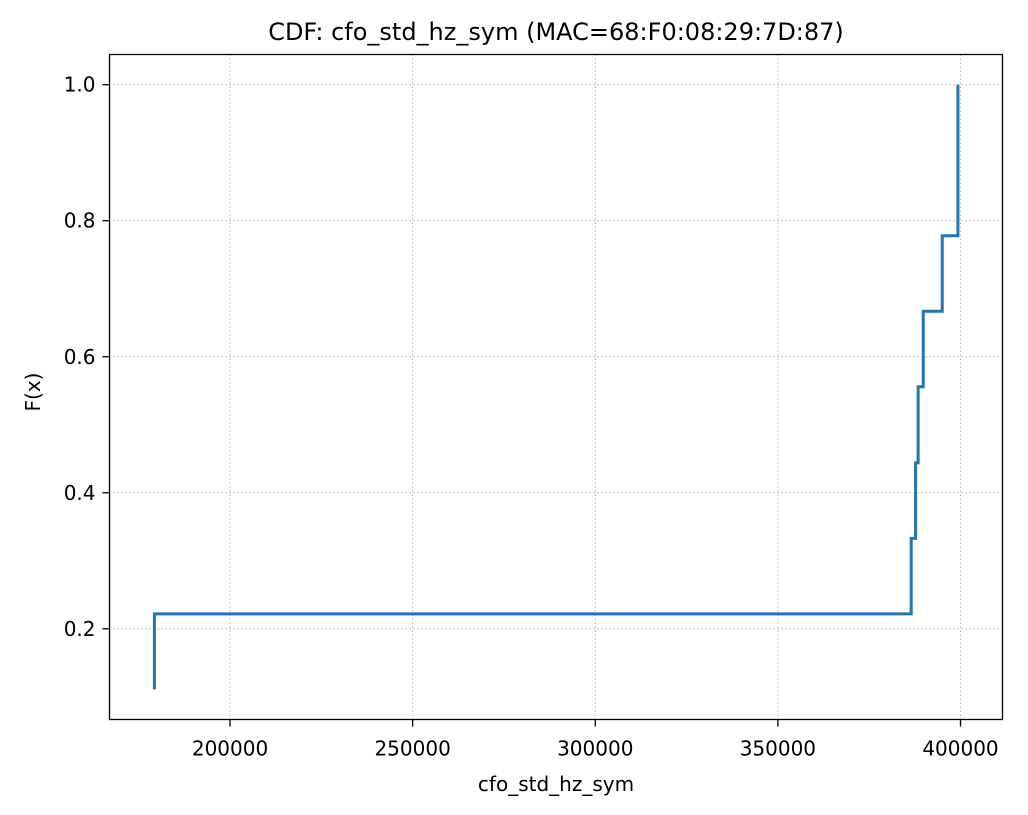  Describe the element at coordinates (80, 493) in the screenshot. I see `y-tick-label: 0.4` at that location.